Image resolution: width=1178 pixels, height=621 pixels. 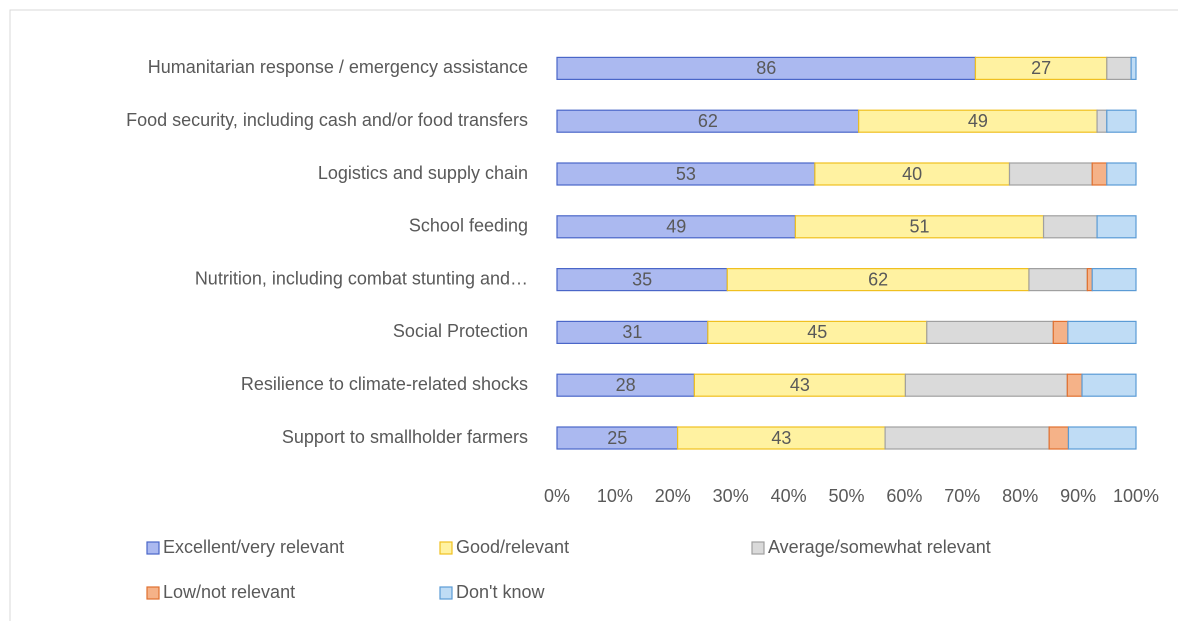 What do you see at coordinates (500, 592) in the screenshot?
I see `legend-label: Don't know` at bounding box center [500, 592].